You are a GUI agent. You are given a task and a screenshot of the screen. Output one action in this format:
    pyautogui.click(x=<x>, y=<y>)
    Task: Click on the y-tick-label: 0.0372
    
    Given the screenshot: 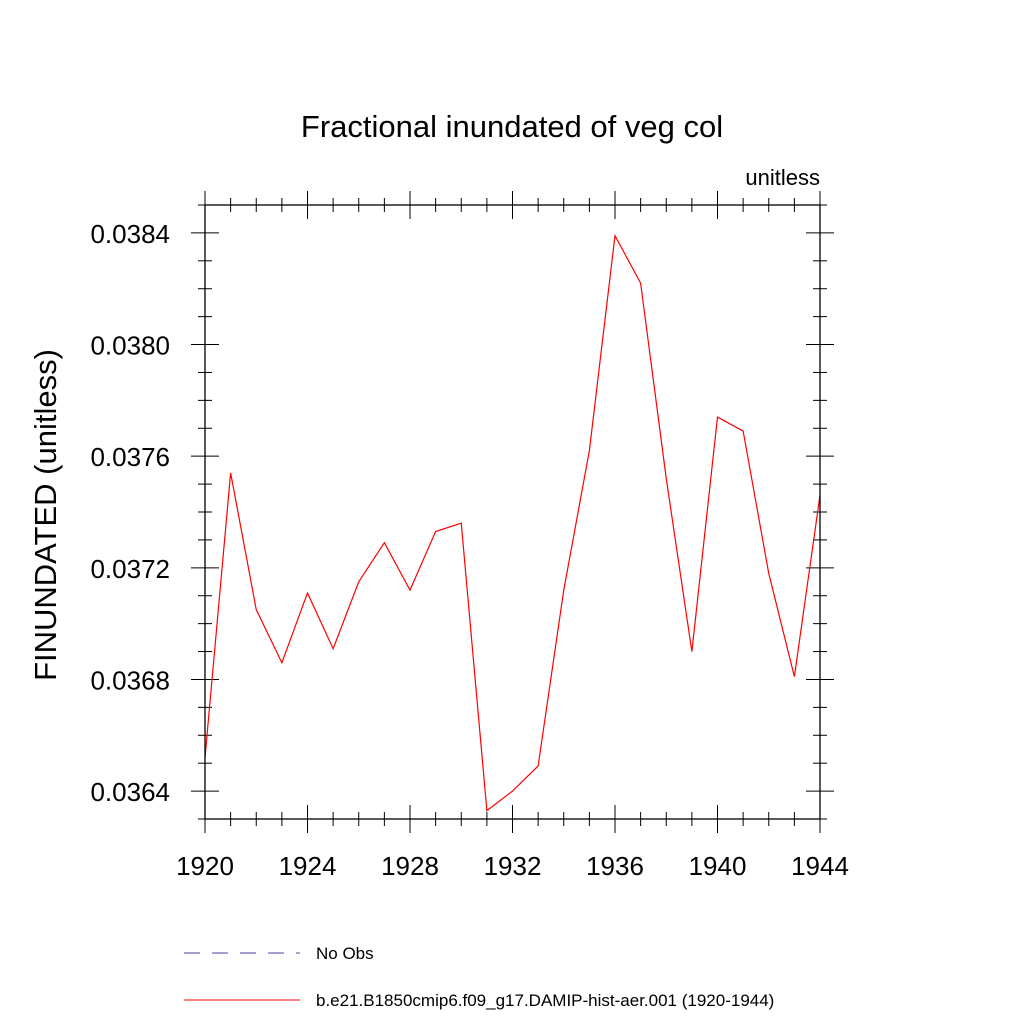 What is the action you would take?
    pyautogui.click(x=130, y=569)
    